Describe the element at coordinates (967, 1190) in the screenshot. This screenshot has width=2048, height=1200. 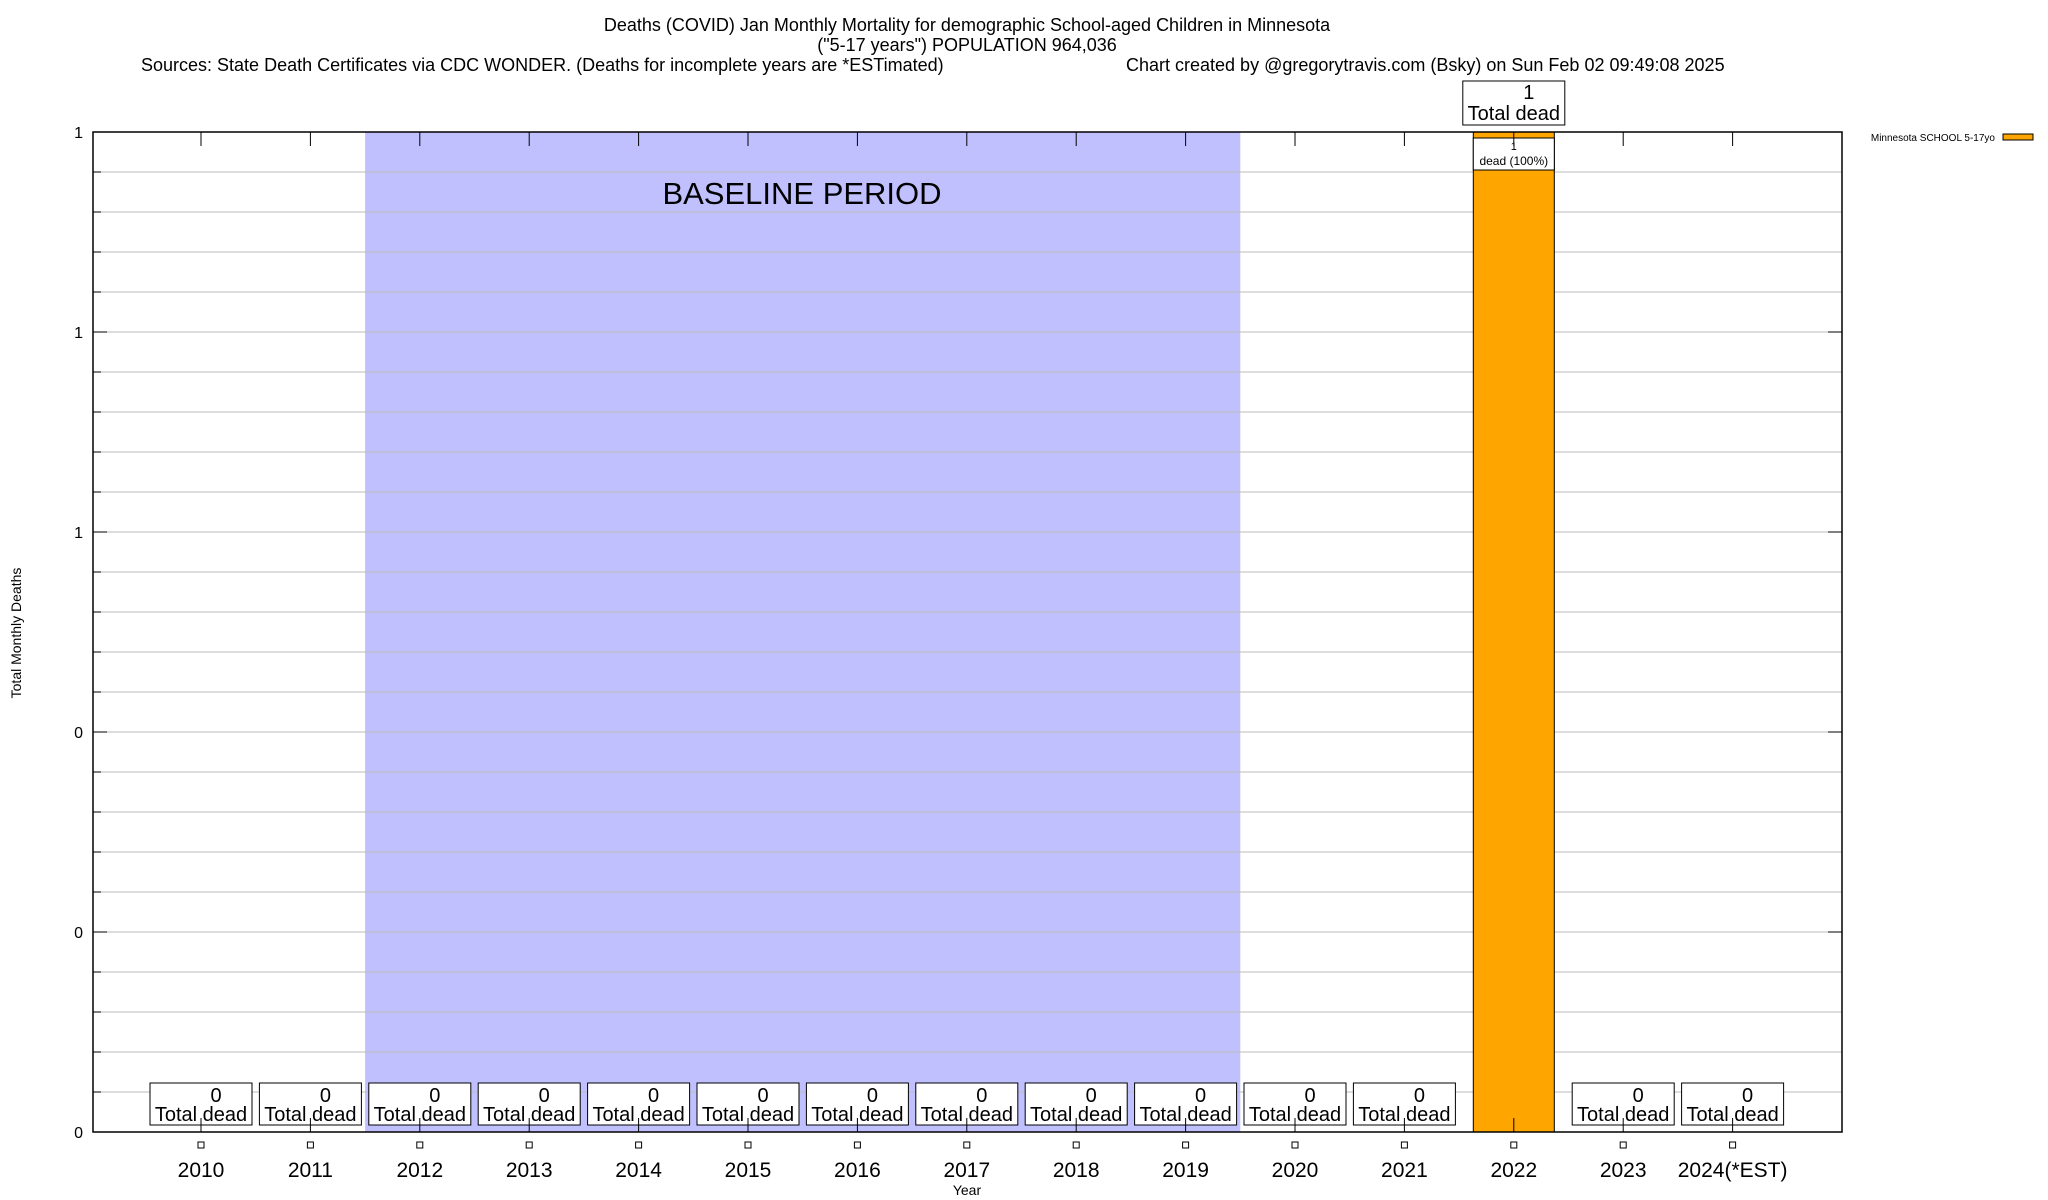
I see `x-axis-label: Year` at that location.